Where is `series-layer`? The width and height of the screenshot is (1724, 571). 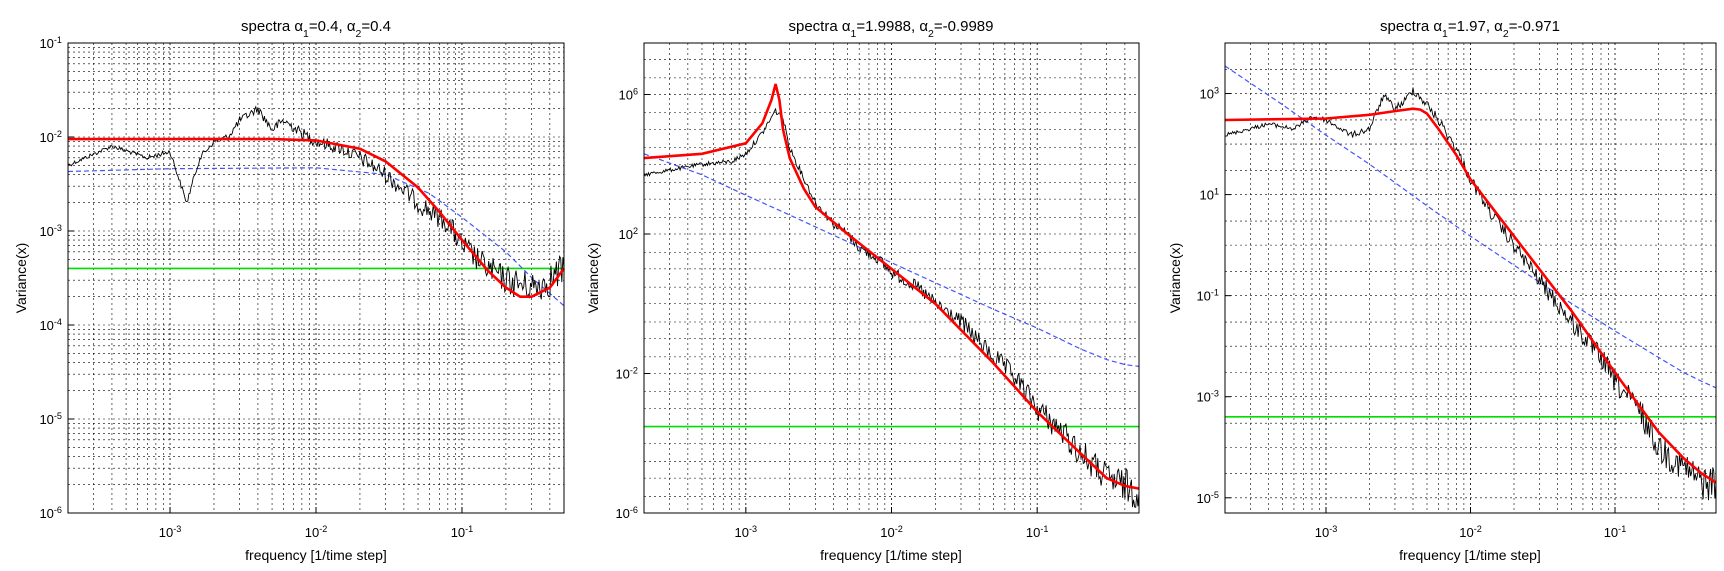
series-layer is located at coordinates (316, 206).